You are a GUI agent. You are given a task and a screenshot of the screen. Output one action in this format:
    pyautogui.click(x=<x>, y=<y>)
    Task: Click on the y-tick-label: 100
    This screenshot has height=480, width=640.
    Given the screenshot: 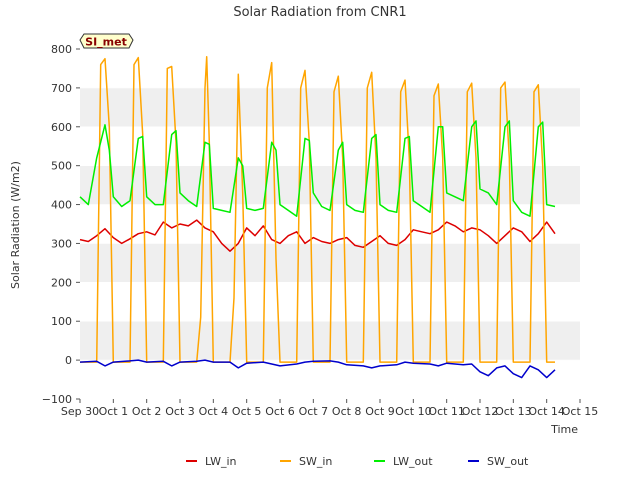 What is the action you would take?
    pyautogui.click(x=61, y=321)
    